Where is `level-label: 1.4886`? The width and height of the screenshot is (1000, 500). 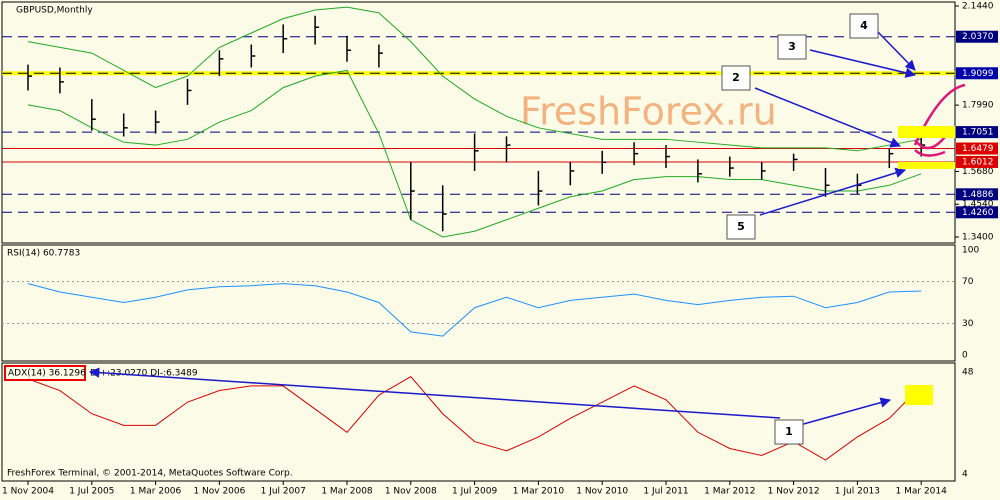
level-label: 1.4886 is located at coordinates (978, 195).